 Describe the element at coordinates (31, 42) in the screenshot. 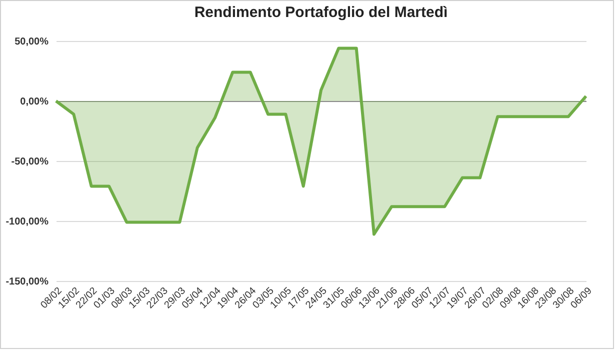

I see `y-tick-label: 50,00%` at that location.